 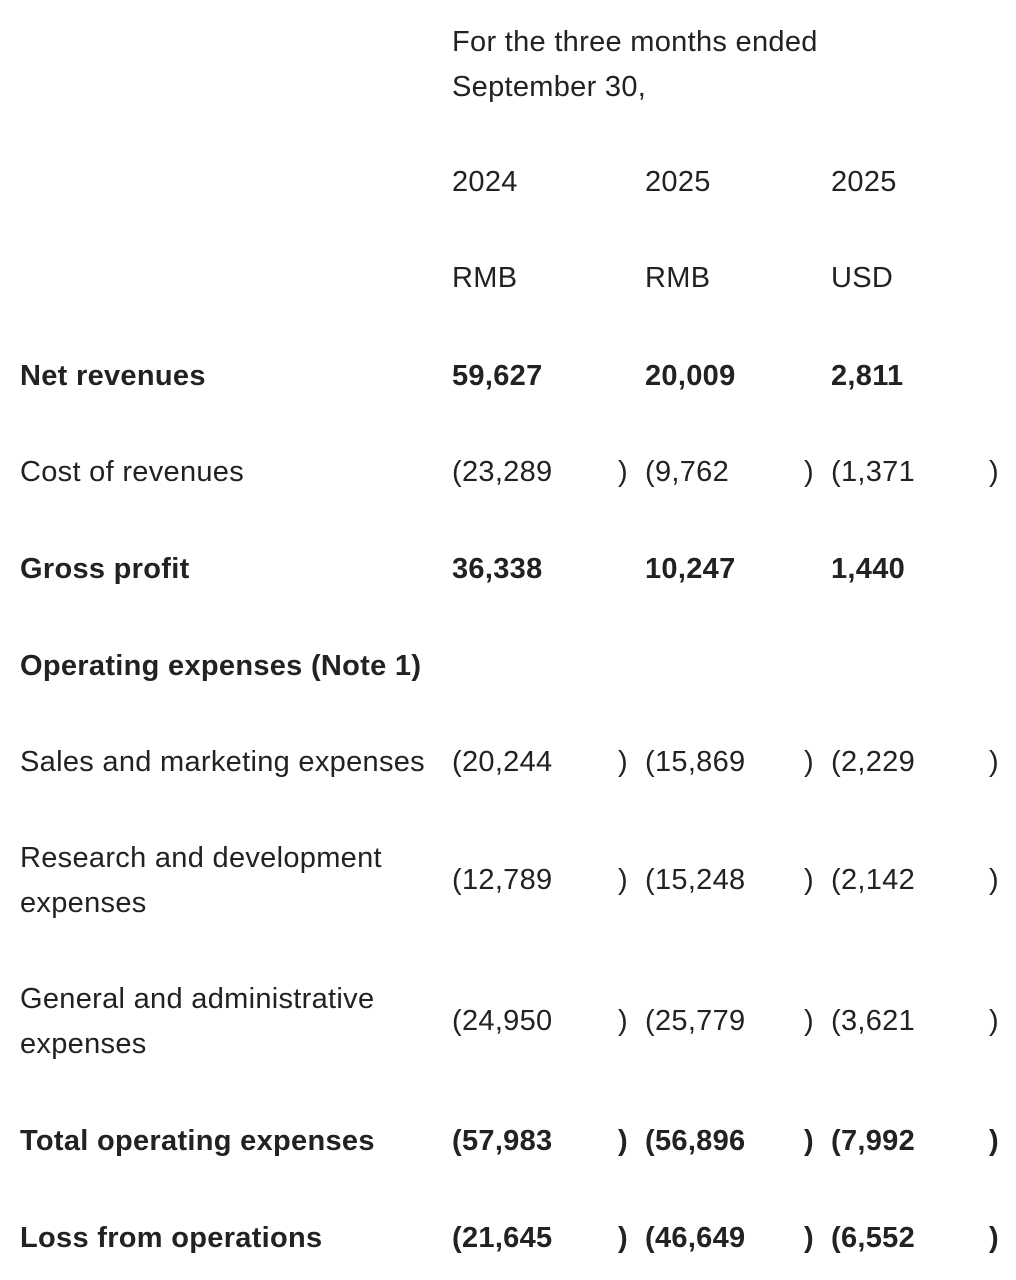 What do you see at coordinates (497, 376) in the screenshot?
I see `row-value-col1: 59,627` at bounding box center [497, 376].